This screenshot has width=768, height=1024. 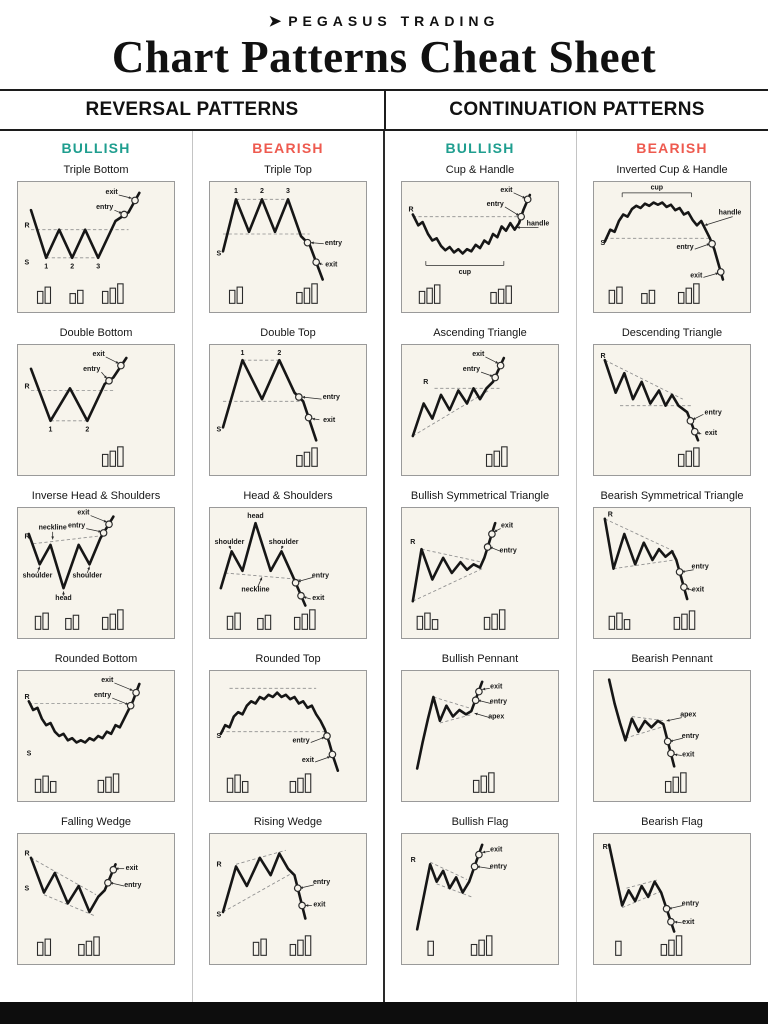 What do you see at coordinates (123, 686) in the screenshot?
I see `annotation-arrow` at bounding box center [123, 686].